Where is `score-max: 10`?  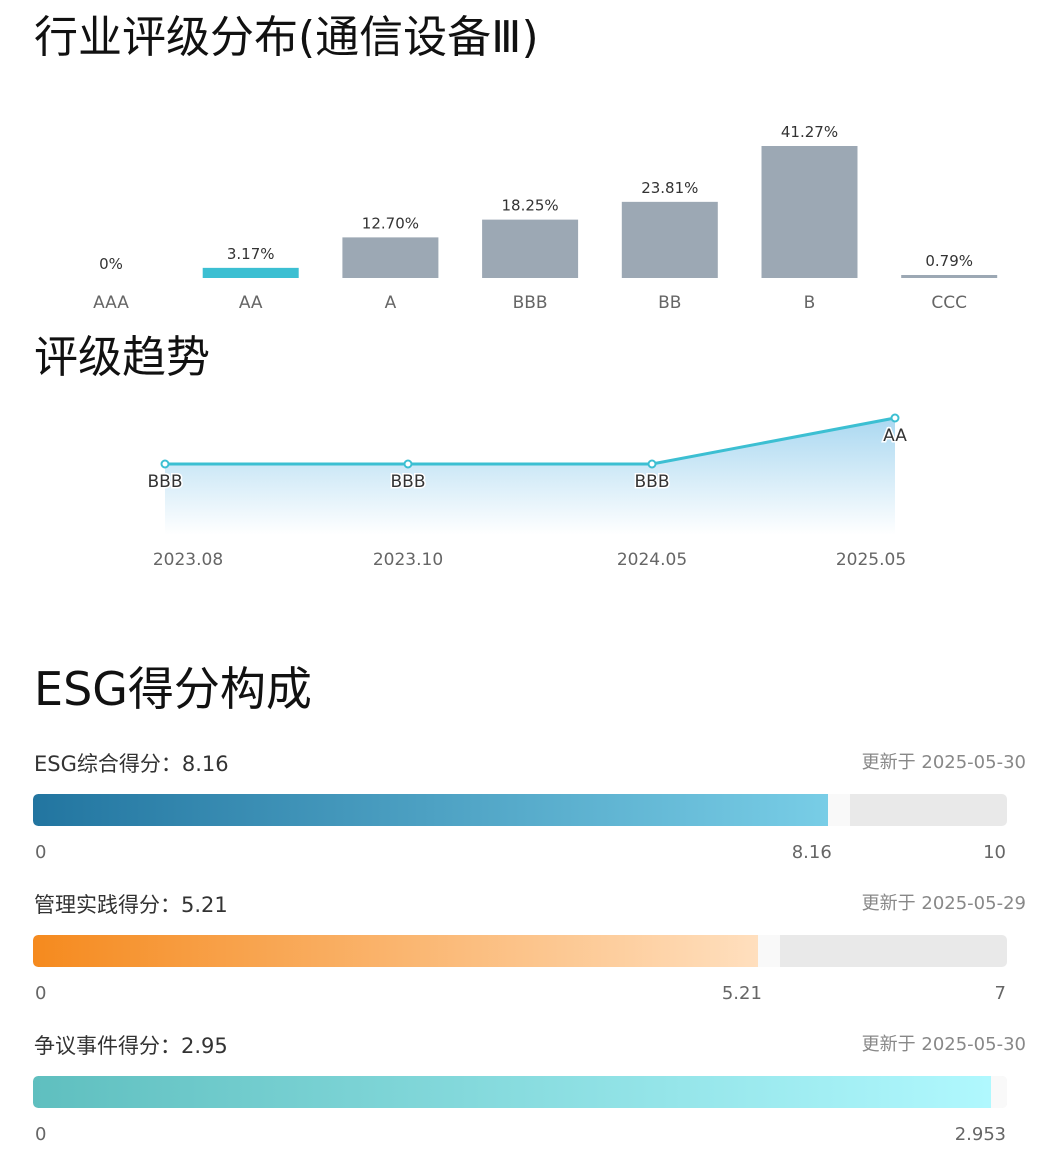
score-max: 10 is located at coordinates (994, 852).